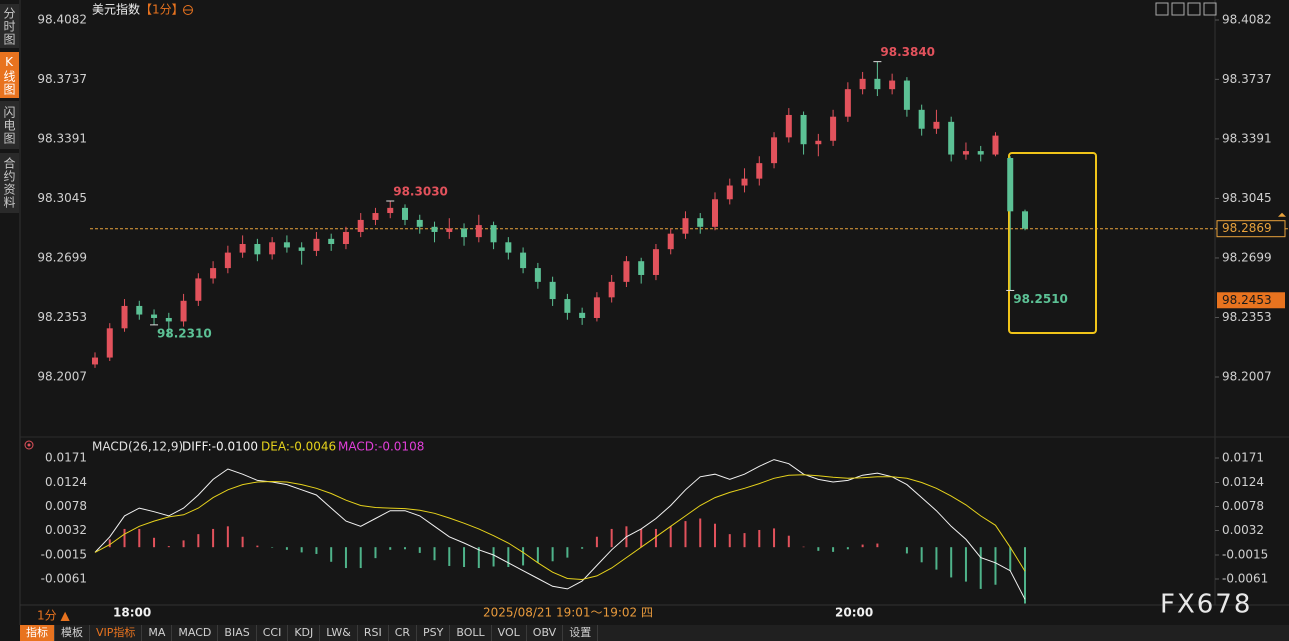 This screenshot has height=641, width=1289. I want to click on time-label: 18:00, so click(132, 613).